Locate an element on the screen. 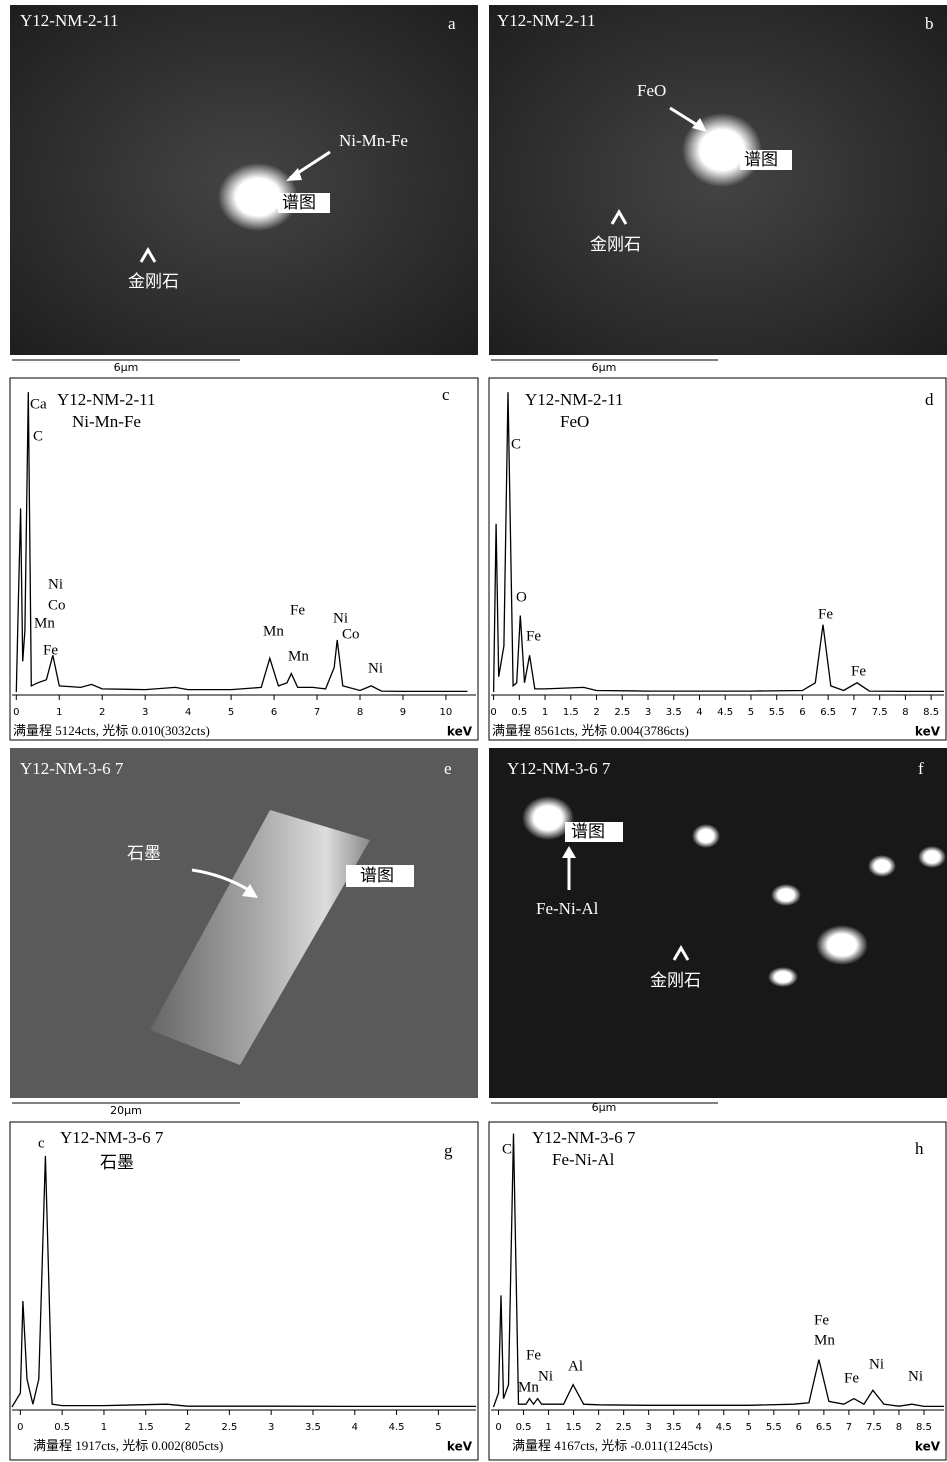 Image resolution: width=947 pixels, height=1462 pixels. peak-label: Co is located at coordinates (57, 605).